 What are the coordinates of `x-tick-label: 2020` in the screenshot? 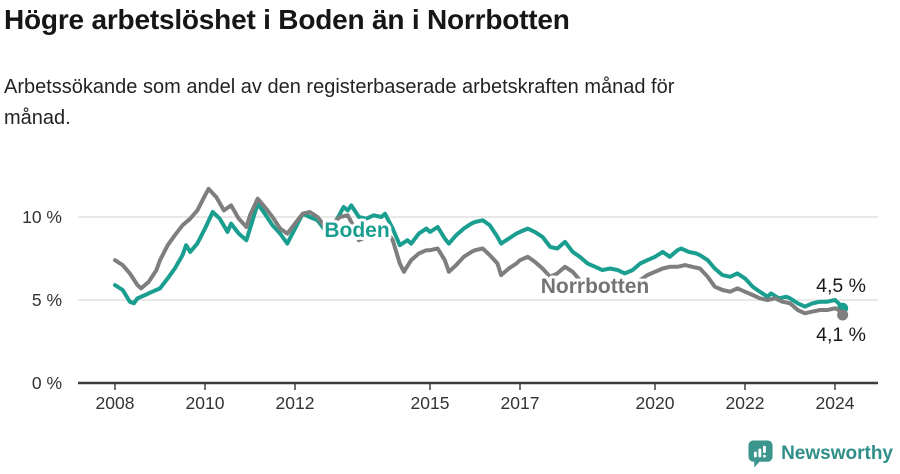 It's located at (655, 403).